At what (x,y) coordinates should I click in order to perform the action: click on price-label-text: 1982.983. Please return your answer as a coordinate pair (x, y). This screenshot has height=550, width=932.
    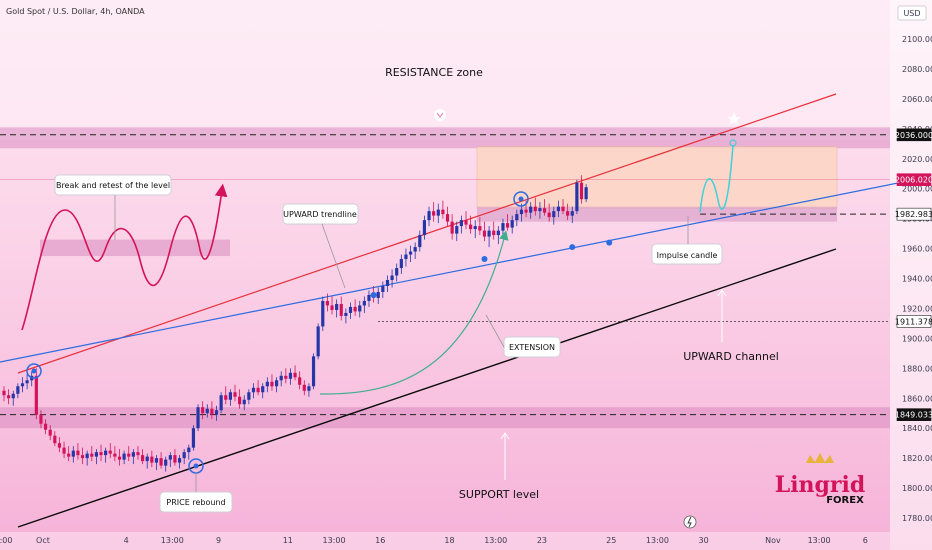
    Looking at the image, I should click on (913, 214).